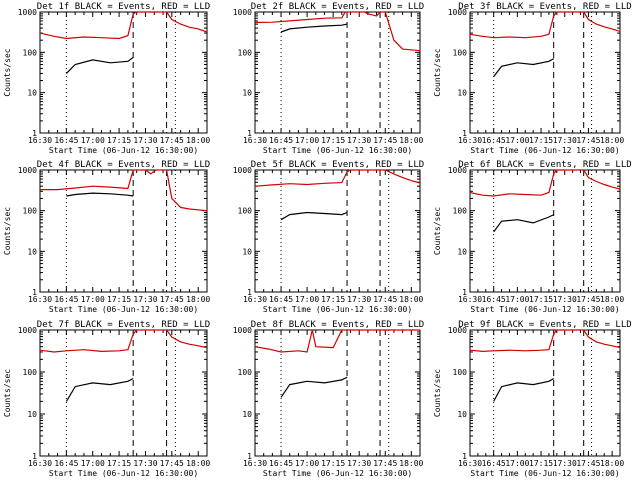 The image size is (640, 480). What do you see at coordinates (337, 7) in the screenshot?
I see `panel-title: Det 2f BLACK = Events, RED = LLD` at bounding box center [337, 7].